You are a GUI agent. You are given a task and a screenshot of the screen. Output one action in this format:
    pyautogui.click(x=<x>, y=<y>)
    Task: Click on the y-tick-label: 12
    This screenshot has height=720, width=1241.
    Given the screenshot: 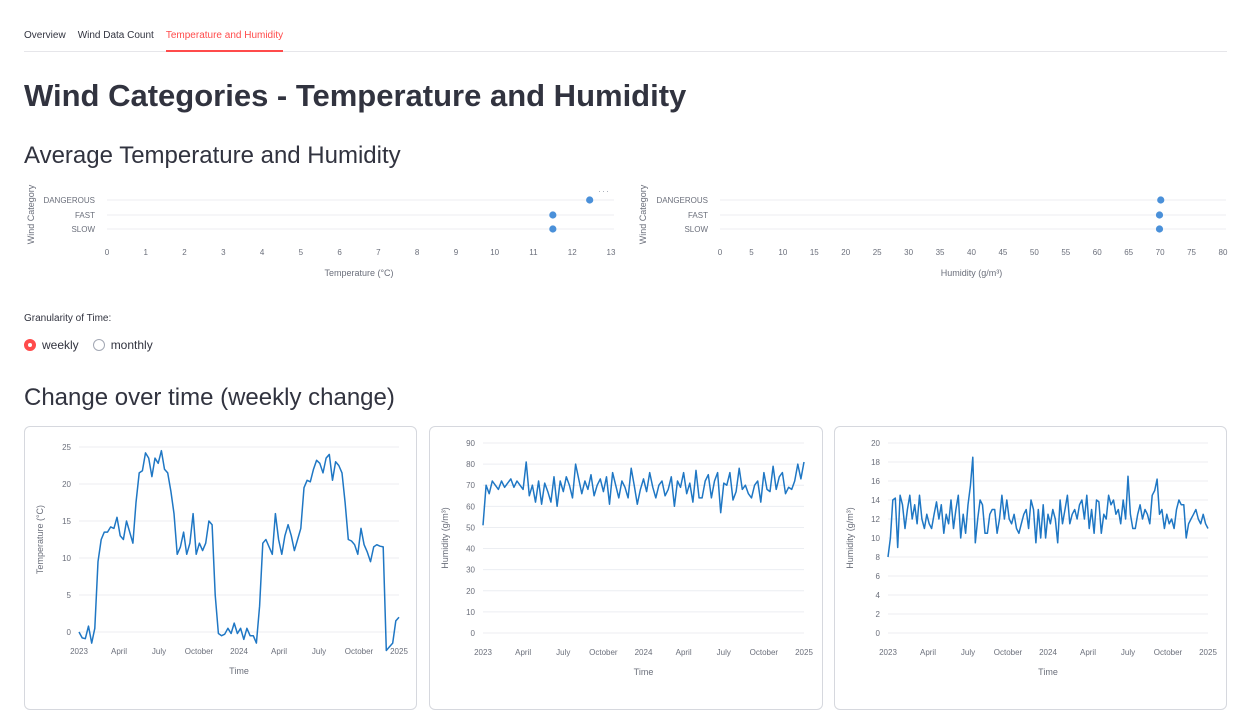 What is the action you would take?
    pyautogui.click(x=875, y=519)
    